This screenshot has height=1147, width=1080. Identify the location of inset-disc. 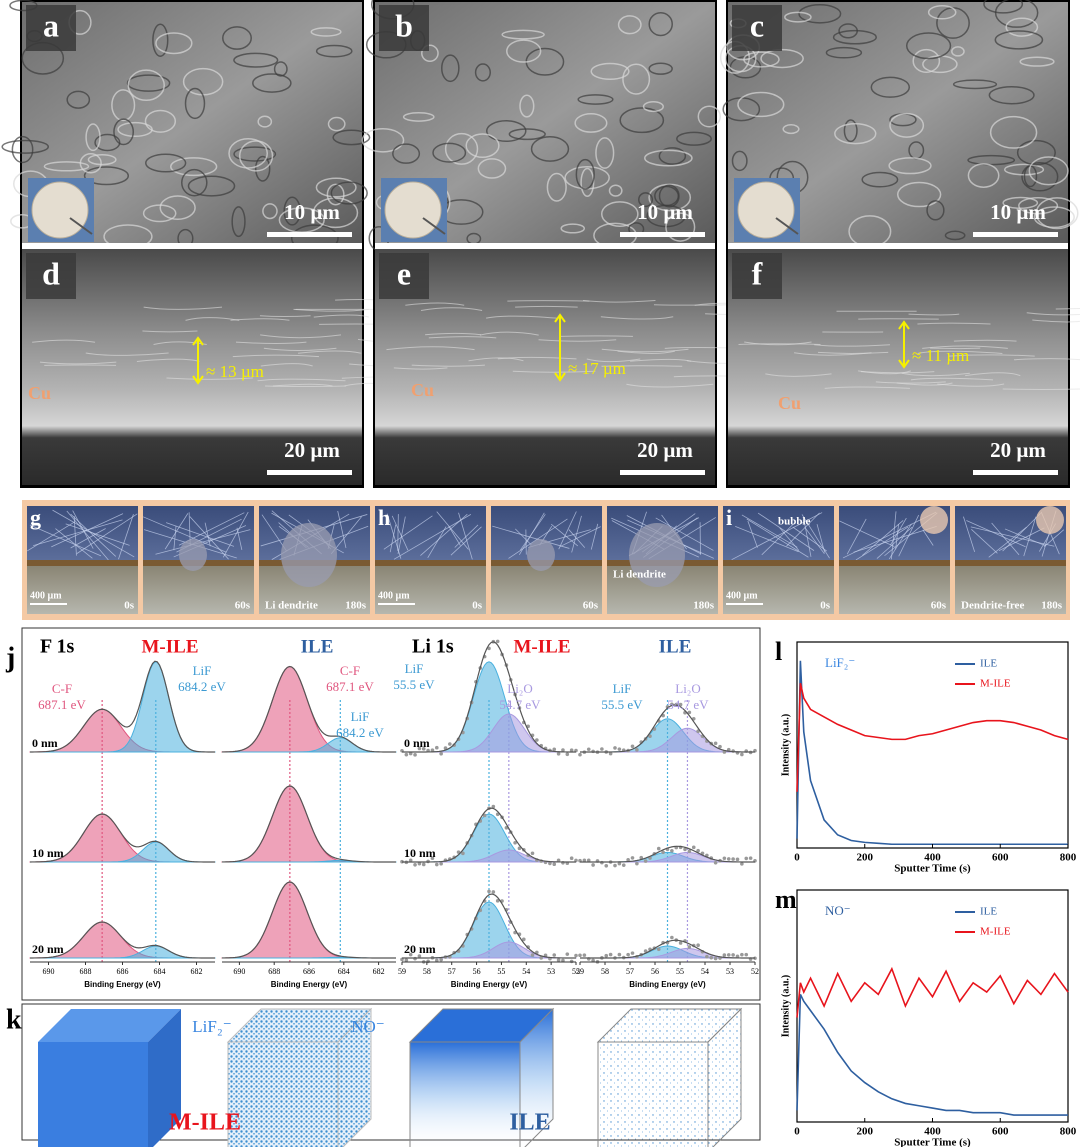
(766, 210).